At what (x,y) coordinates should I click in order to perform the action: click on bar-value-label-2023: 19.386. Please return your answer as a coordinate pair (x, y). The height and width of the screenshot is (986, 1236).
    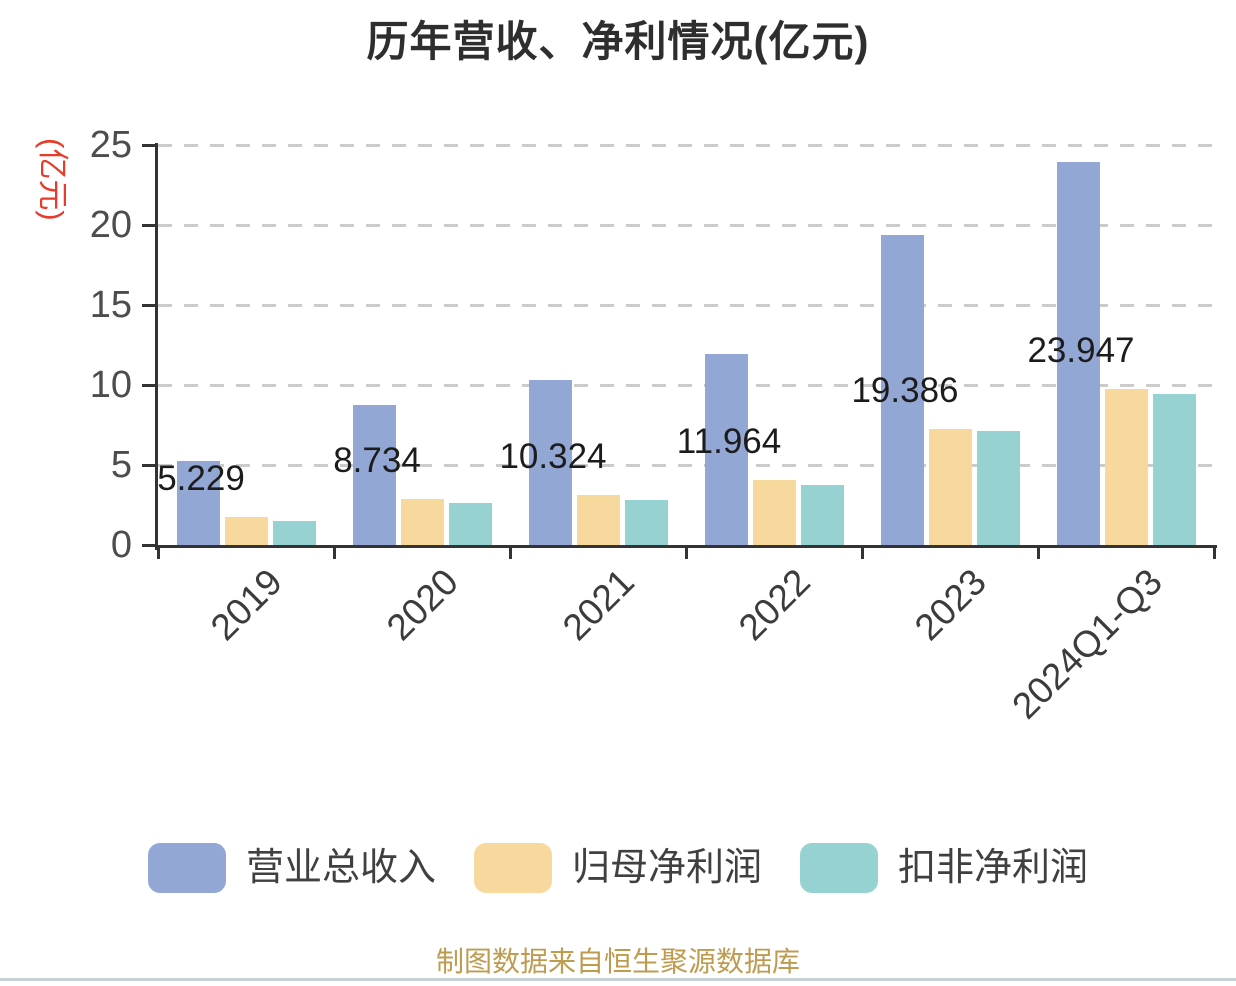
    Looking at the image, I should click on (905, 391).